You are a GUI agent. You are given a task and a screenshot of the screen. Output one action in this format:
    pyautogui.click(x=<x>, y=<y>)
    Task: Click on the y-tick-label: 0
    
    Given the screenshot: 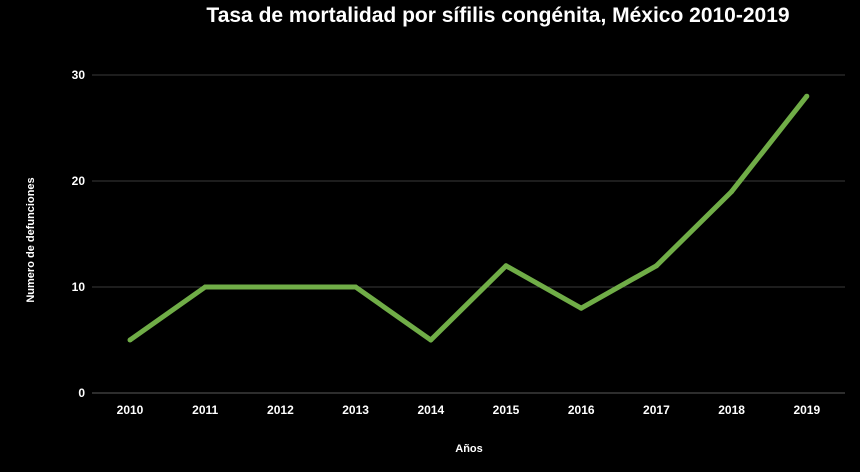 What is the action you would take?
    pyautogui.click(x=81, y=393)
    